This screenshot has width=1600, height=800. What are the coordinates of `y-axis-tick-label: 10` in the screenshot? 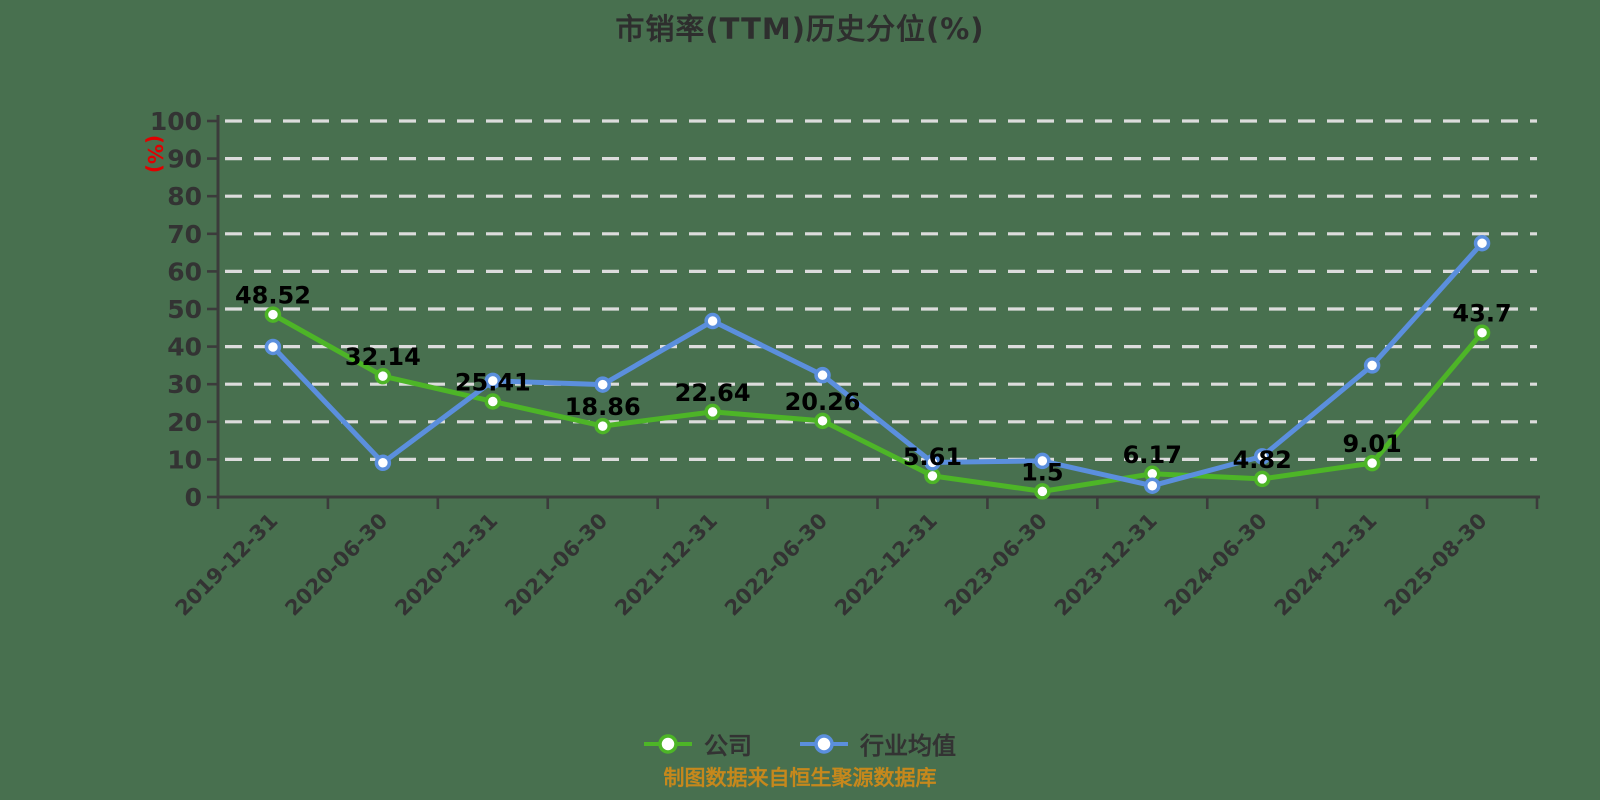 It's located at (184, 459).